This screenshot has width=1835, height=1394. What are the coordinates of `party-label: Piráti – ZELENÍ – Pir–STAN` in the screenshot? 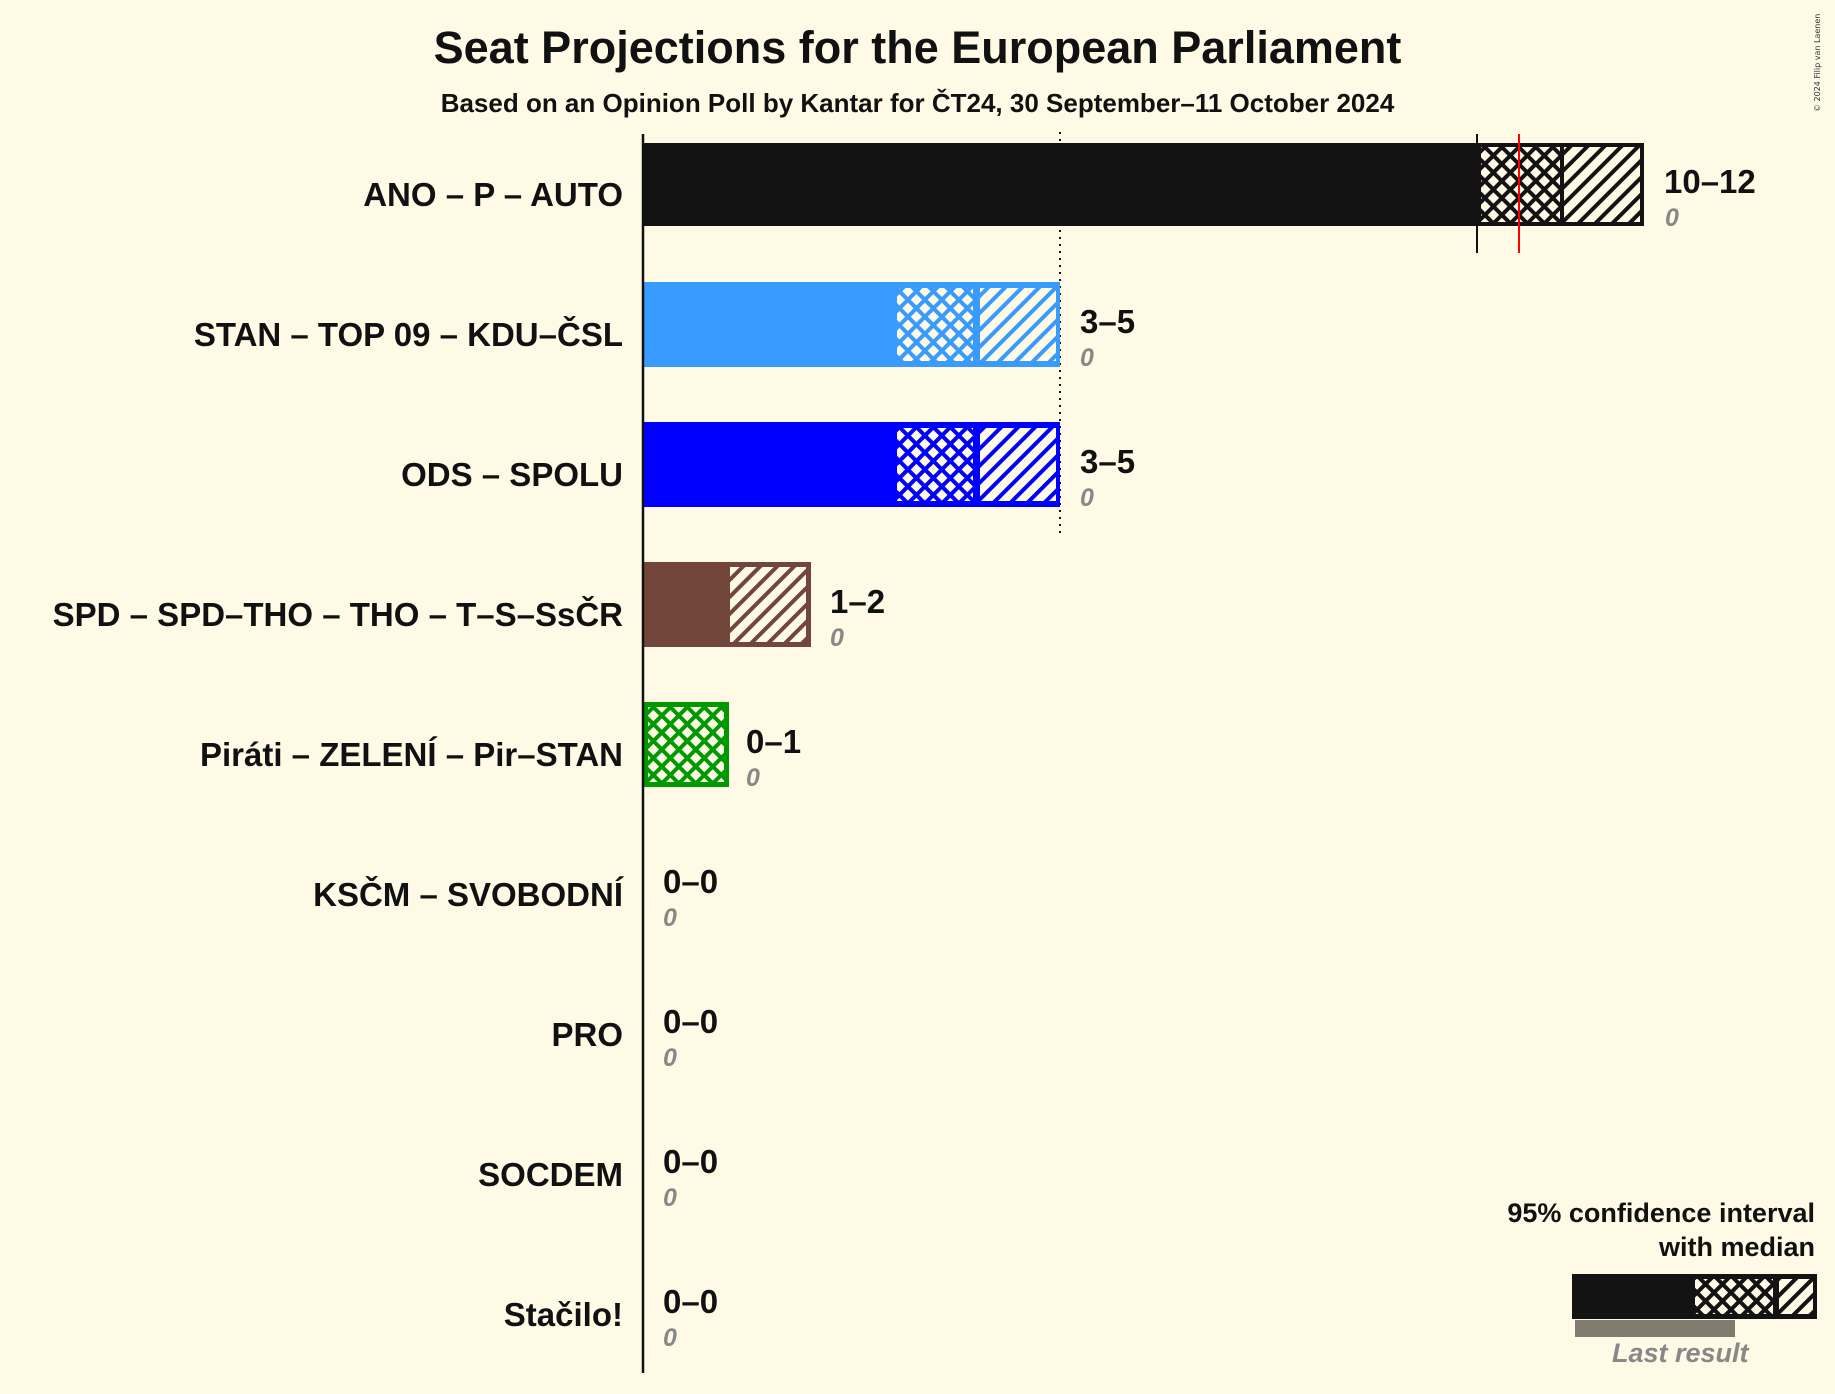 It's located at (411, 754).